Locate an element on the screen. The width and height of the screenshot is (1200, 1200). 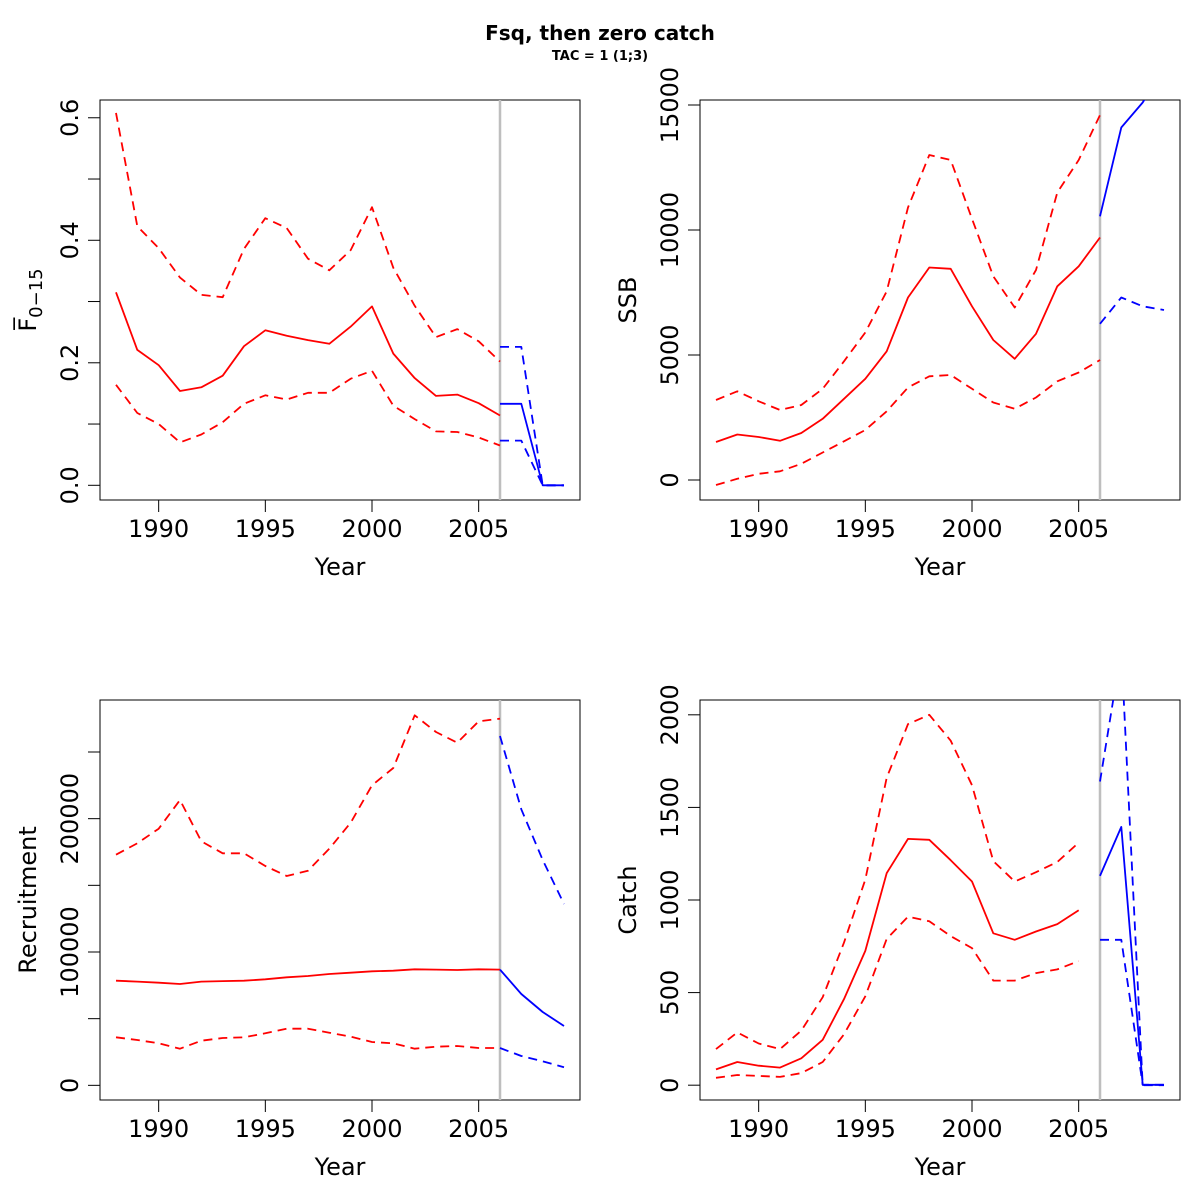
y-tick-label: 0.2 is located at coordinates (70, 363).